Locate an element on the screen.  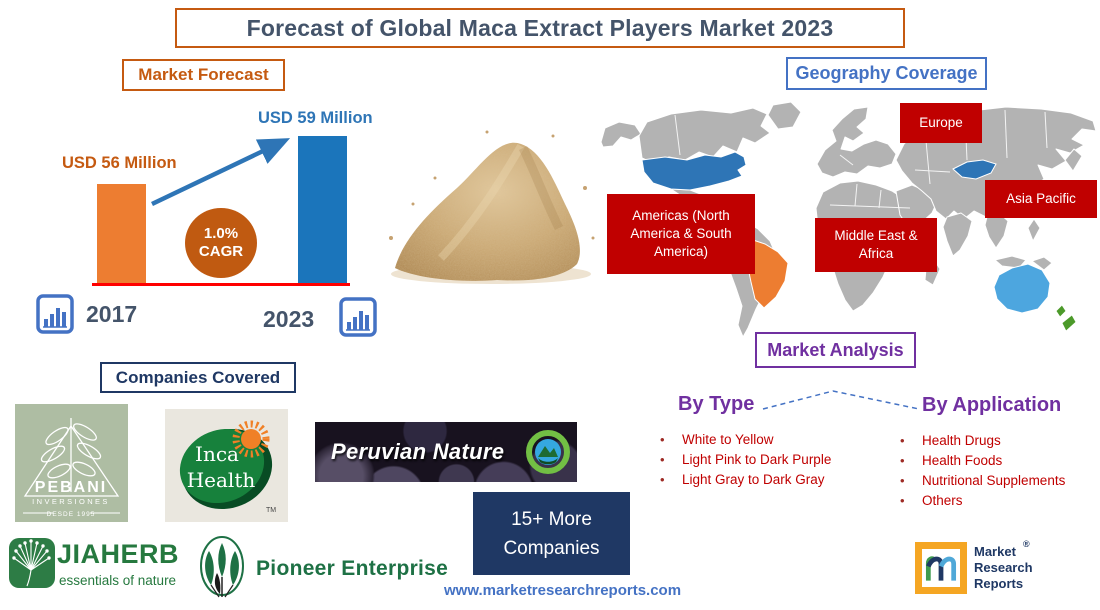
website-link: www.marketresearchreports.com is located at coordinates (563, 590).